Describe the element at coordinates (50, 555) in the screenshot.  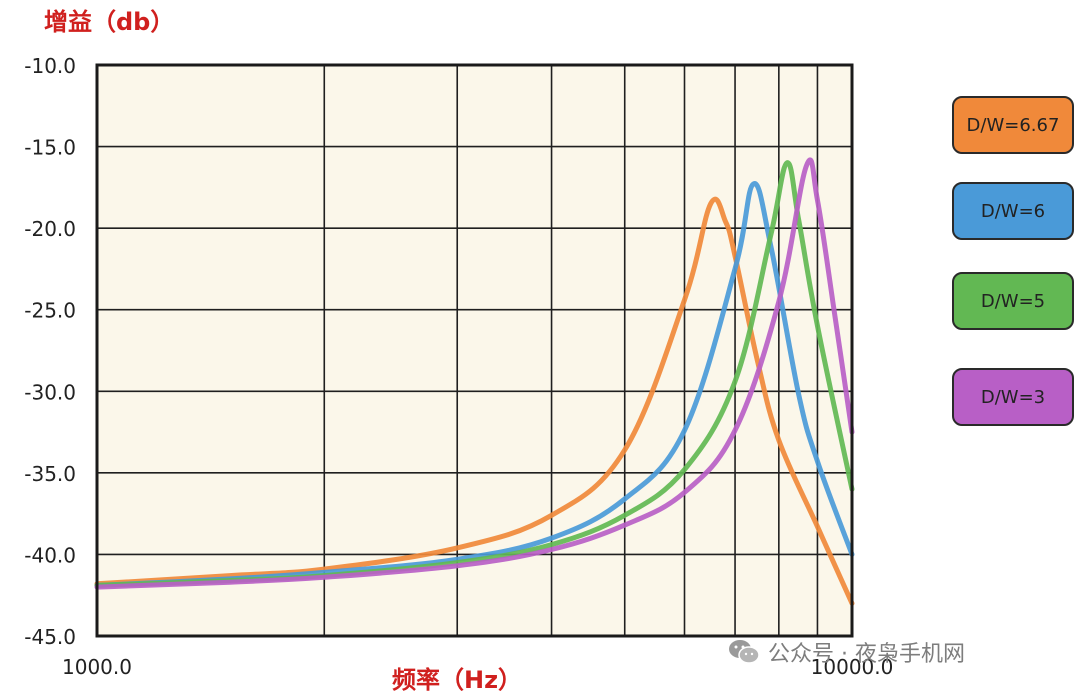
I see `y-tick-label: -40.0` at that location.